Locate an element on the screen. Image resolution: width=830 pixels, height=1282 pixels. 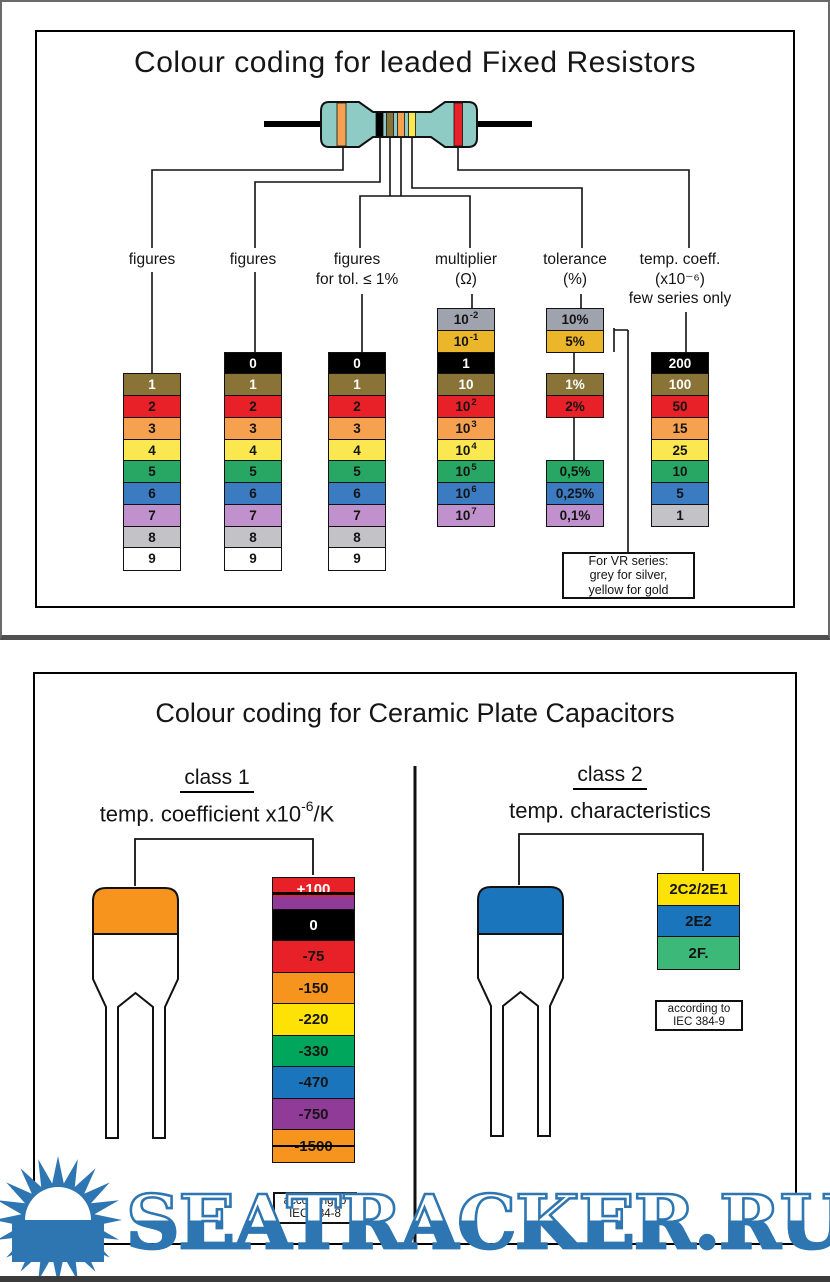
color-cell-class1: -220 is located at coordinates (313, 1020).